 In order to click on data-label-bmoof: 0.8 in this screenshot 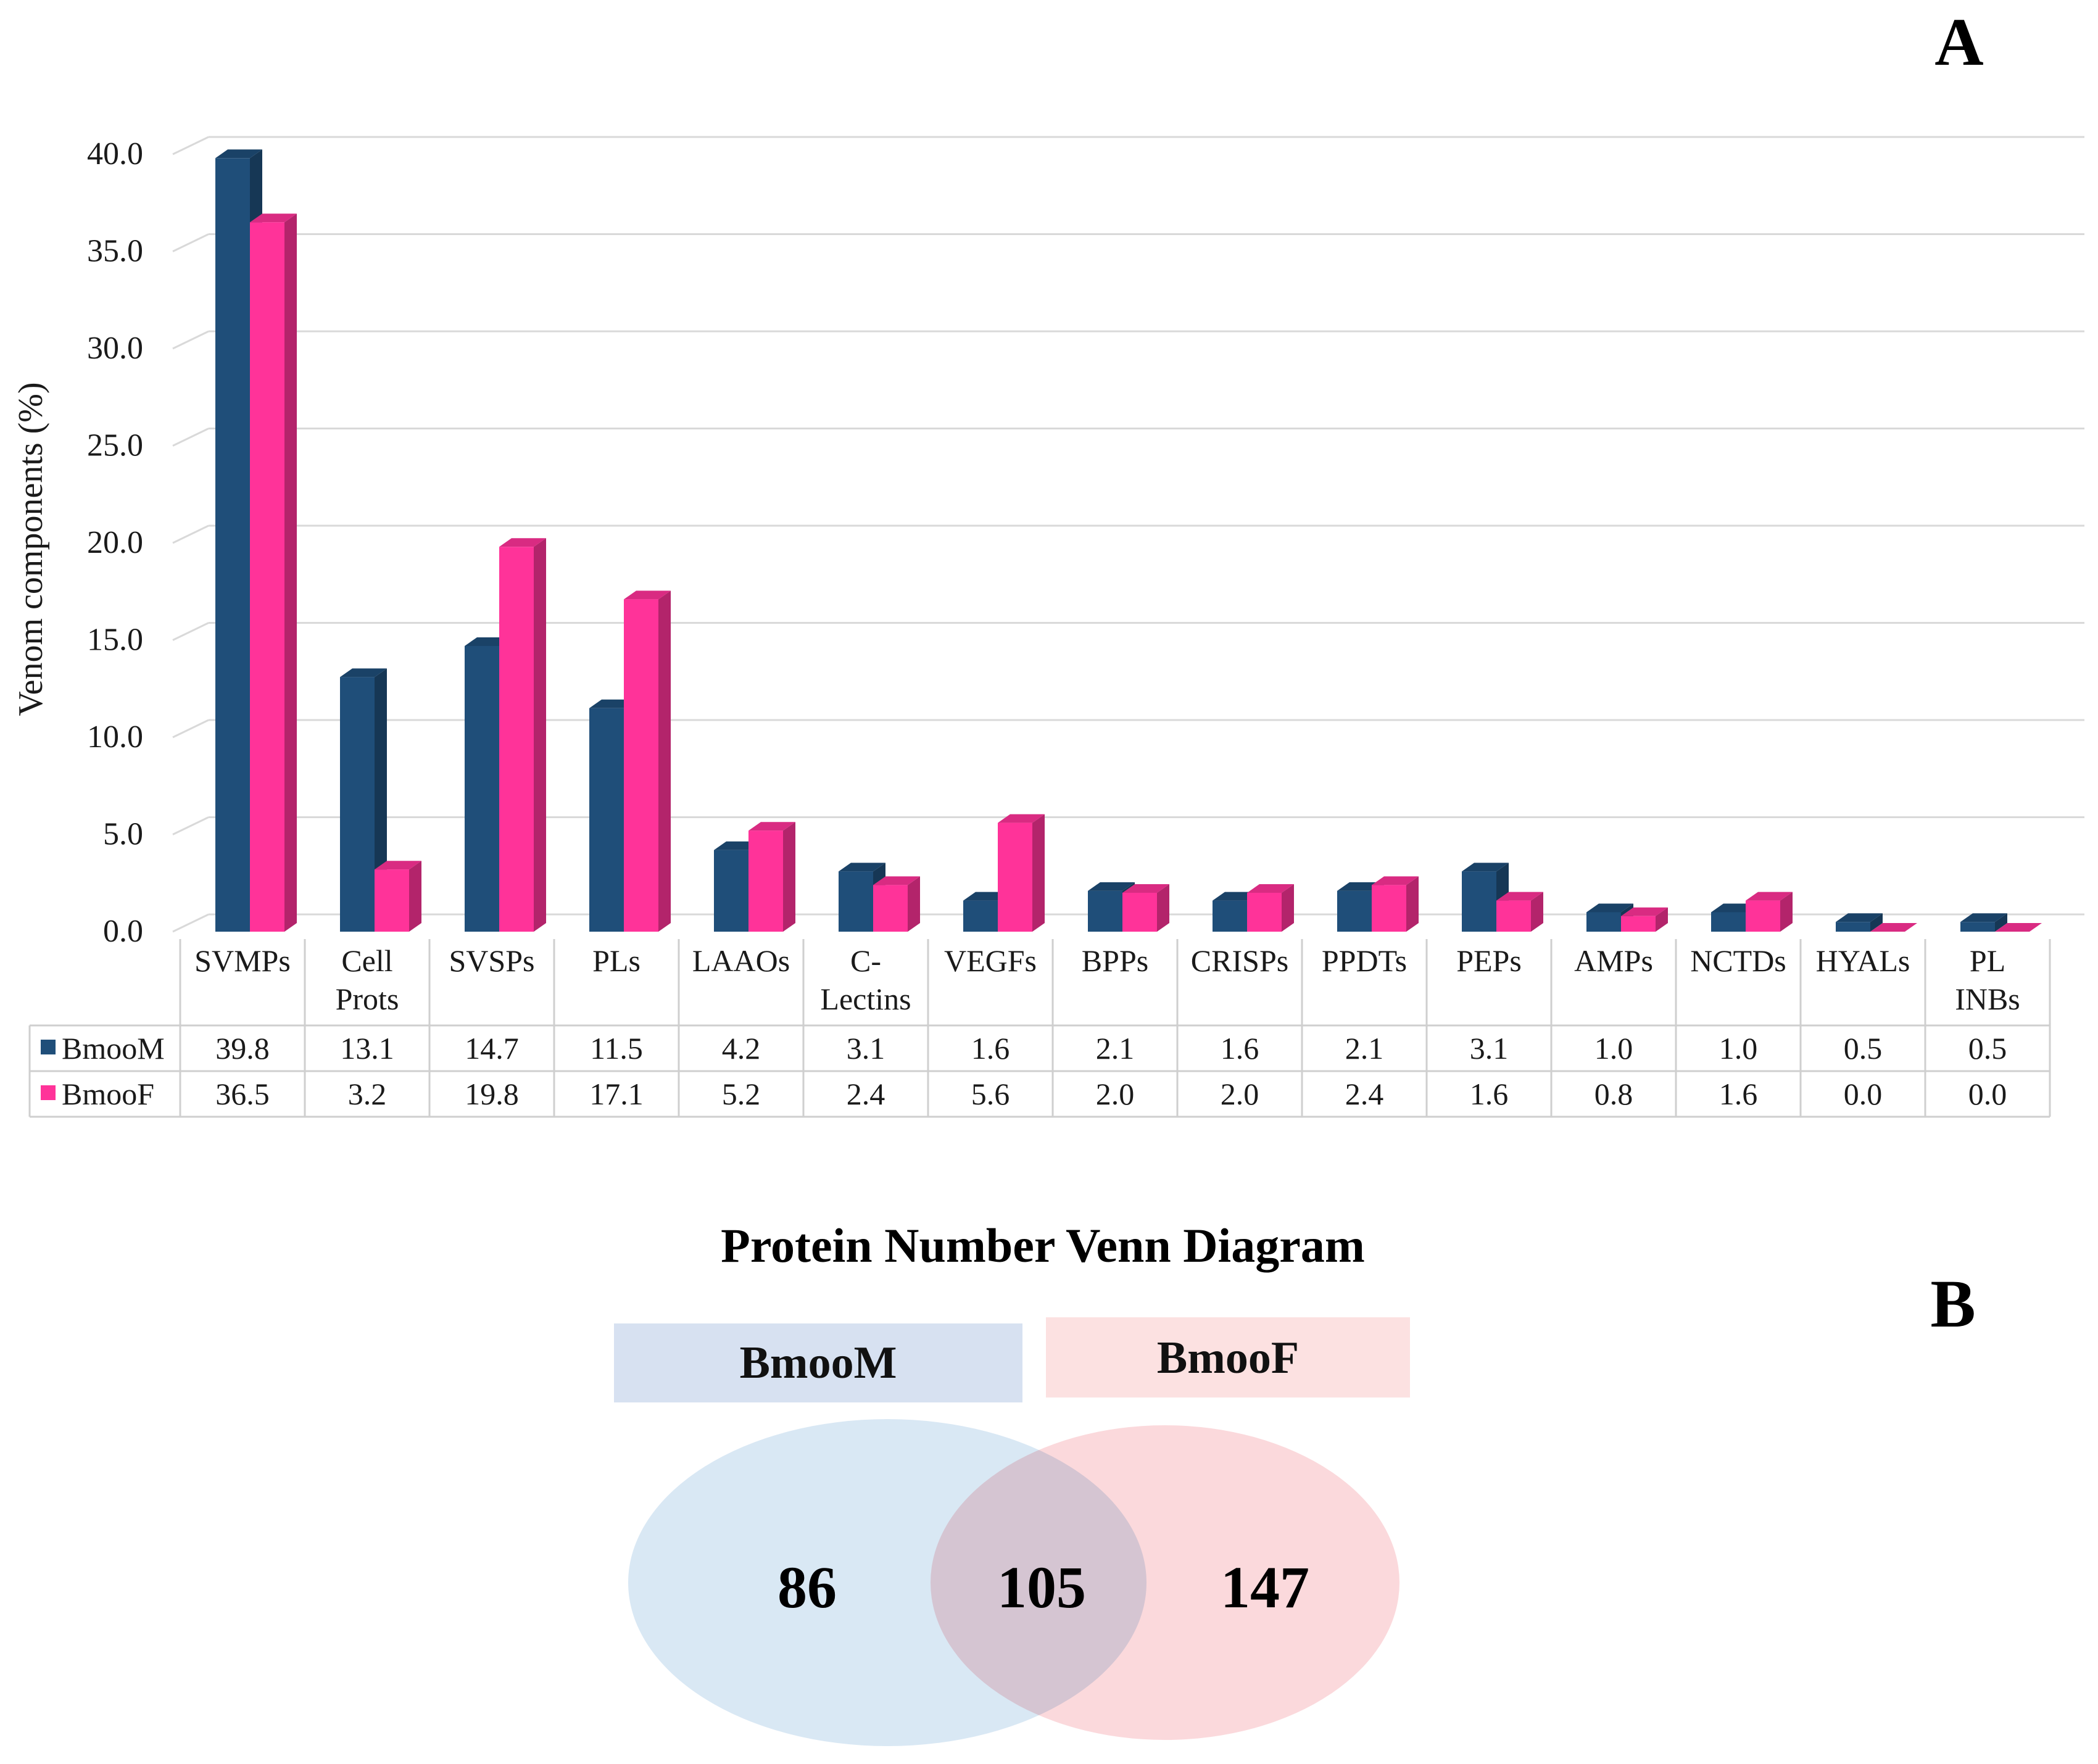, I will do `click(1613, 1094)`.